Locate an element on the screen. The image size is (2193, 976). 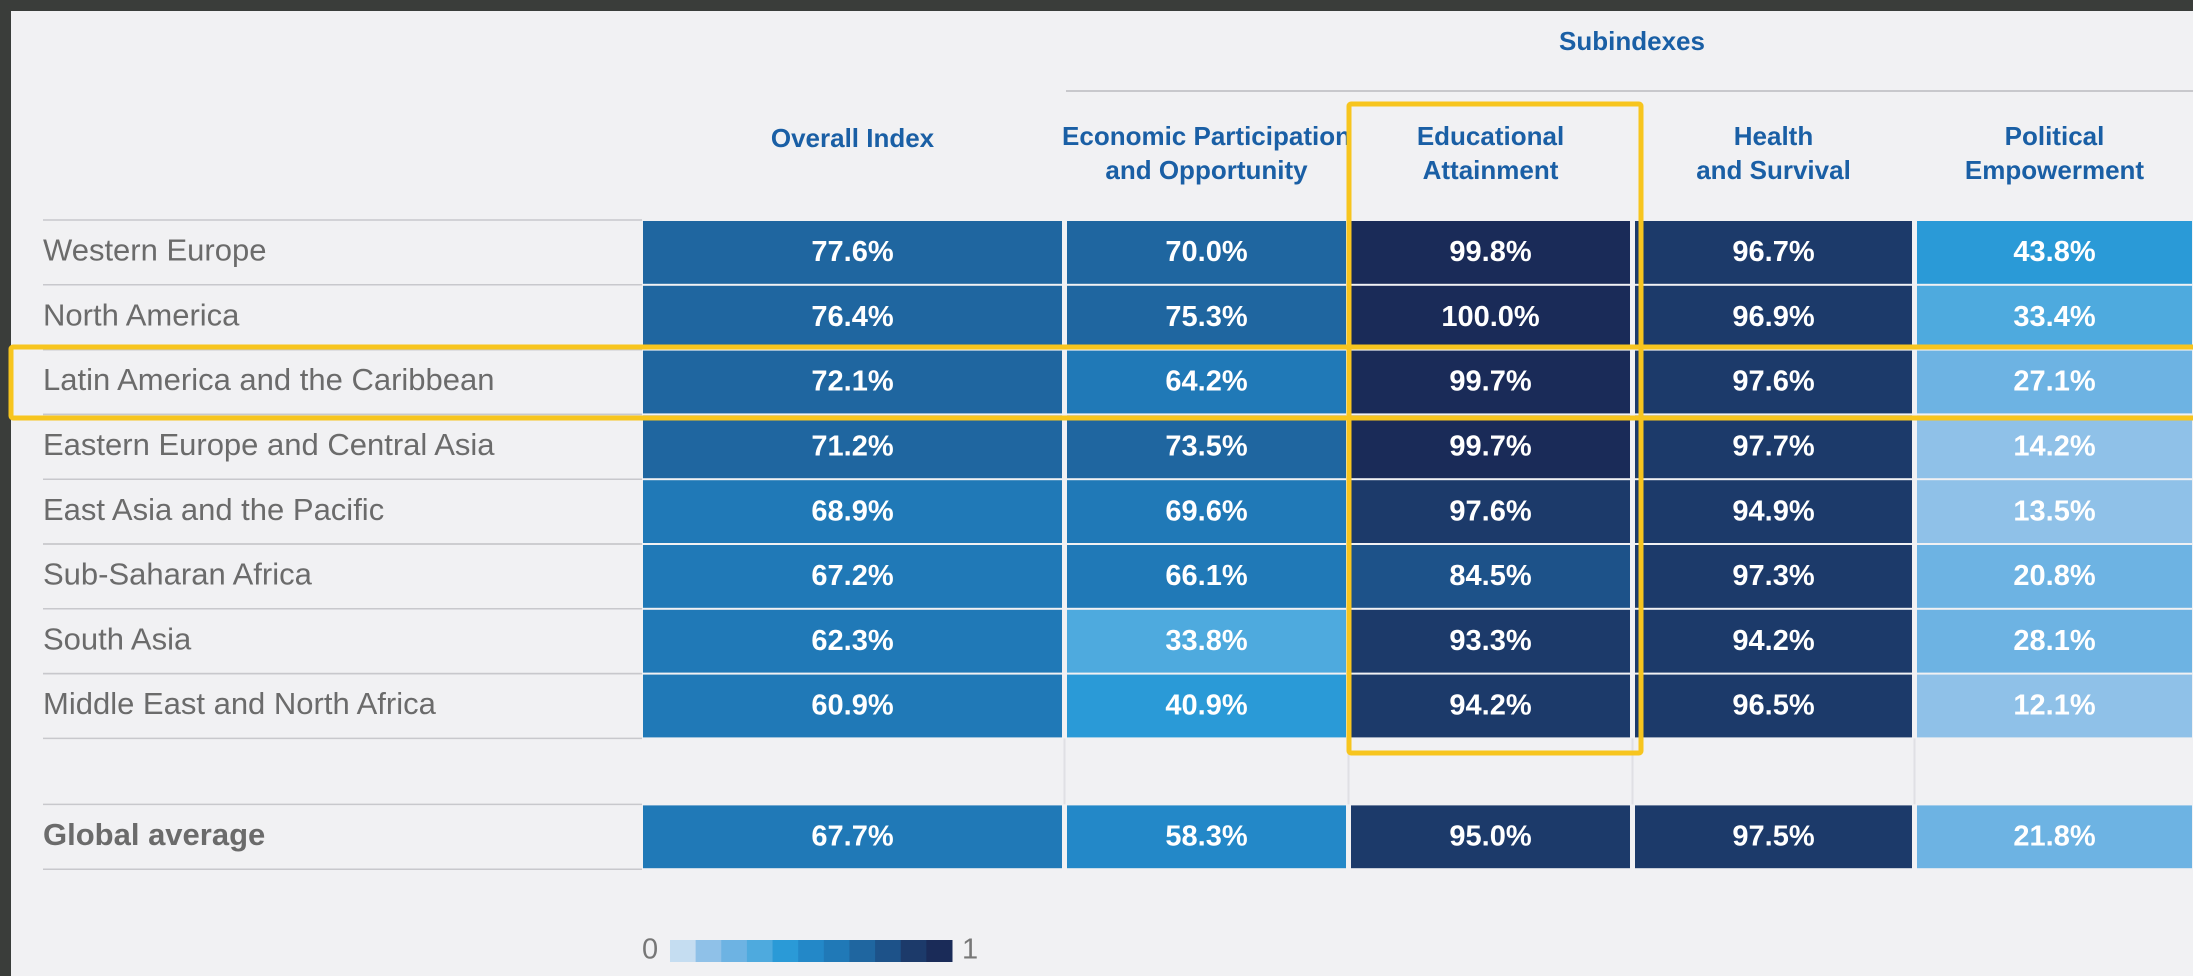
group-header: Subindexes is located at coordinates (1632, 41).